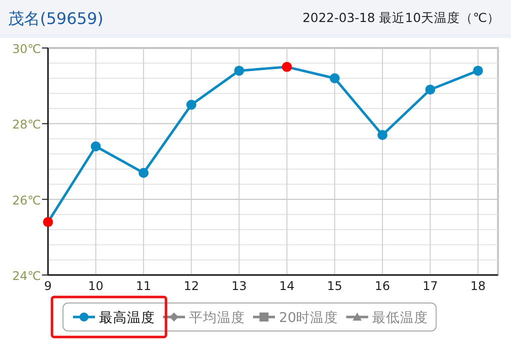 Image resolution: width=511 pixels, height=342 pixels. I want to click on x-tick-label: 12, so click(191, 286).